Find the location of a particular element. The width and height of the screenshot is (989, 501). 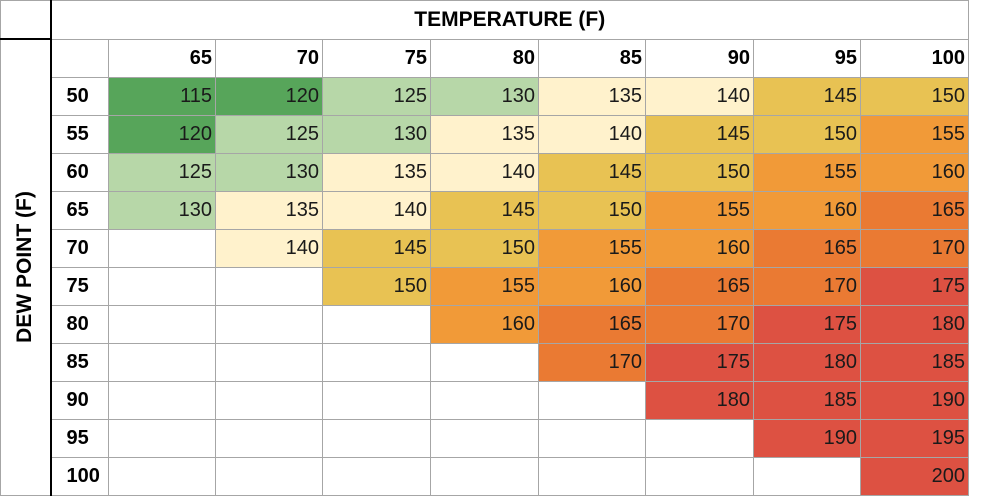

y-axis-title-cell: DEW POINT (F) is located at coordinates (26, 267).